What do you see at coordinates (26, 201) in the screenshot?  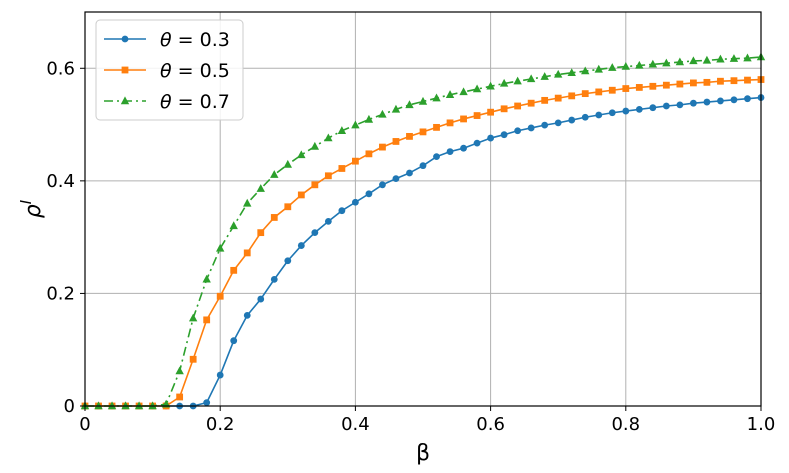 I see `y-axis-label-sup: I` at bounding box center [26, 201].